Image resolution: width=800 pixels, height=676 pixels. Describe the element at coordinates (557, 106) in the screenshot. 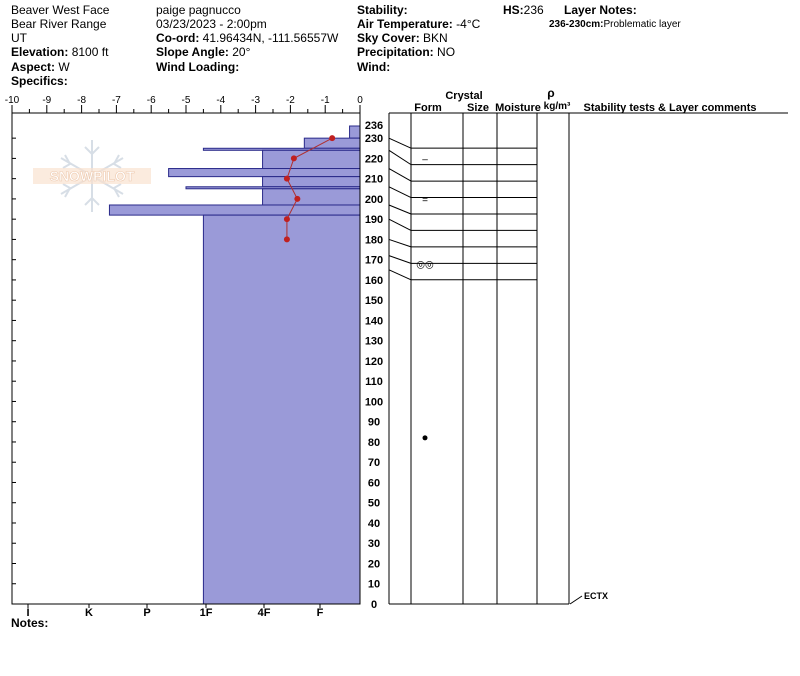

I see `col-density-unit: kg/m³` at that location.